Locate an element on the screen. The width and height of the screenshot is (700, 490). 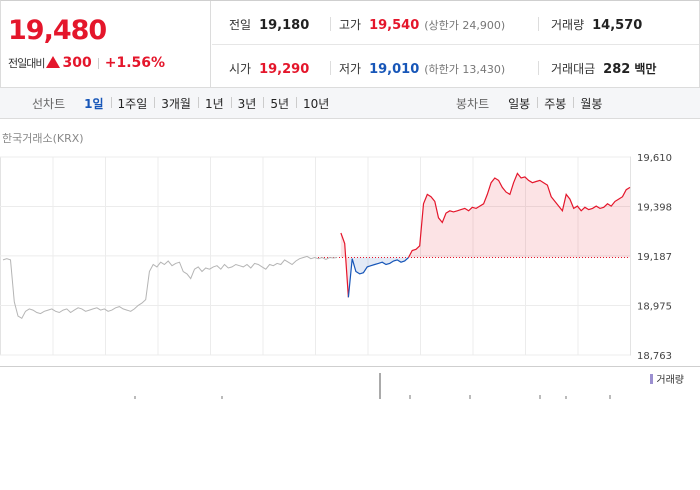
y-tick-label: 19,187 is located at coordinates (654, 257).